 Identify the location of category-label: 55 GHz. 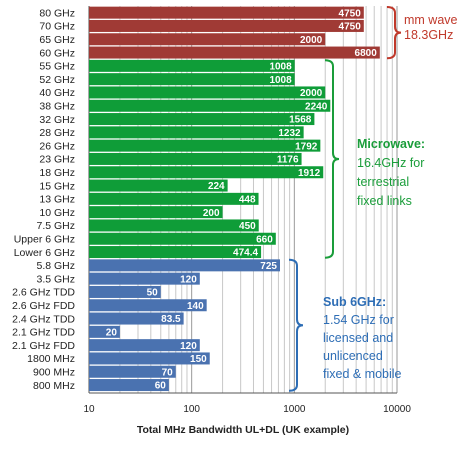
(57, 67).